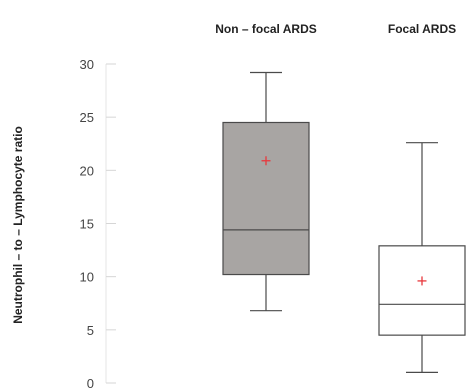  Describe the element at coordinates (90, 383) in the screenshot. I see `y-tick-label: 0` at that location.